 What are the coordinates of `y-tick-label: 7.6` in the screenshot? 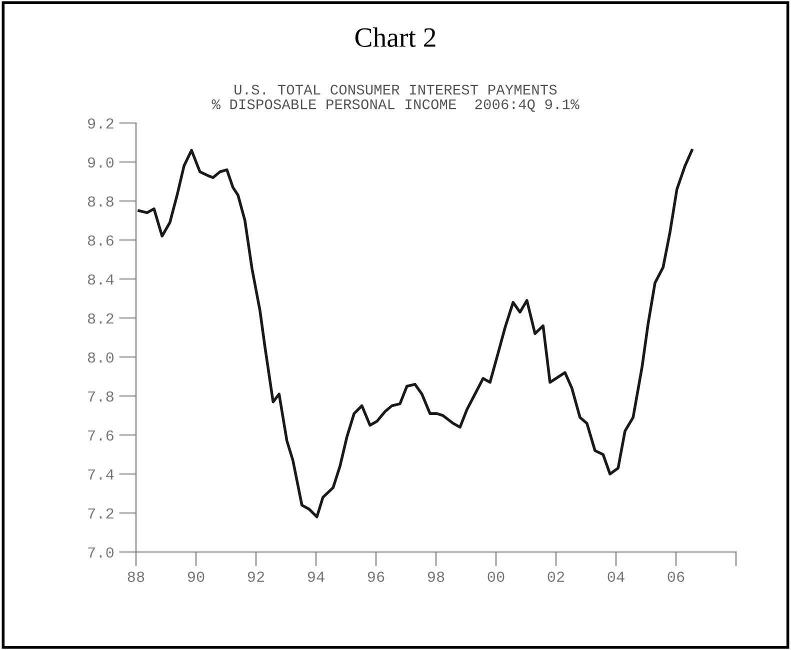 It's located at (101, 435).